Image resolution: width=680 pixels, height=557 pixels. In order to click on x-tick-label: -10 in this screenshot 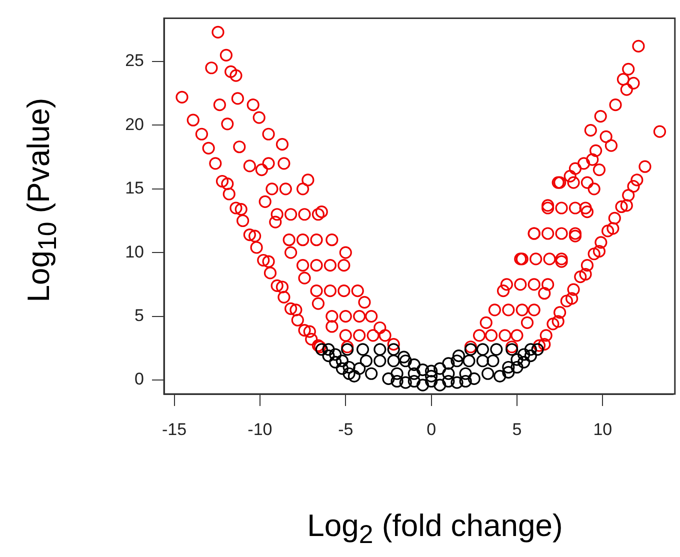, I will do `click(260, 429)`.